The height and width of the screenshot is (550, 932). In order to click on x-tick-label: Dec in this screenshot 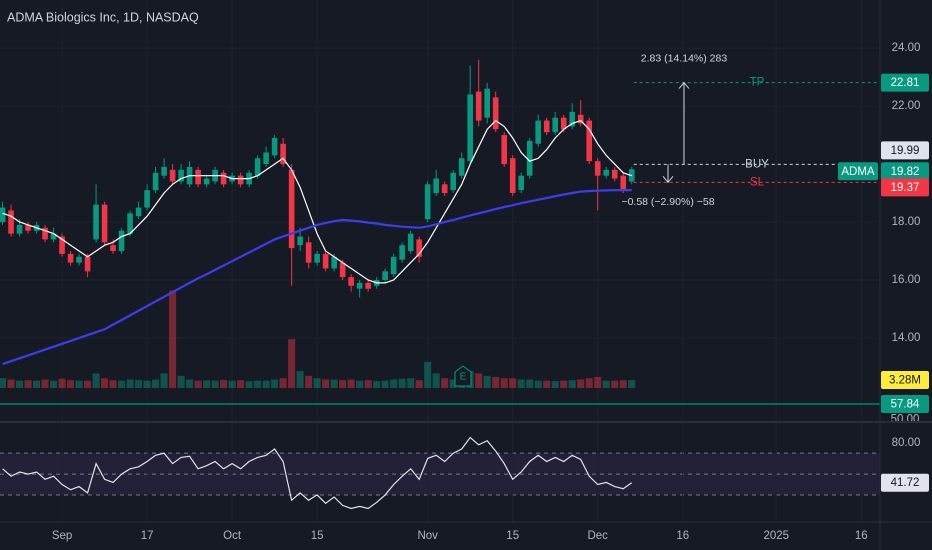, I will do `click(597, 536)`.